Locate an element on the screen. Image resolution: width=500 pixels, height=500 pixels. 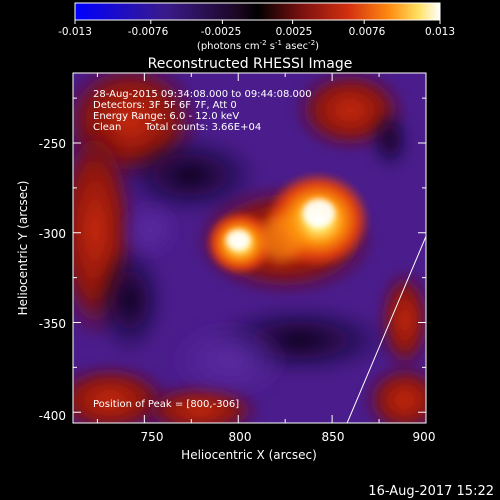
x-tick-label: 800 is located at coordinates (240, 437).